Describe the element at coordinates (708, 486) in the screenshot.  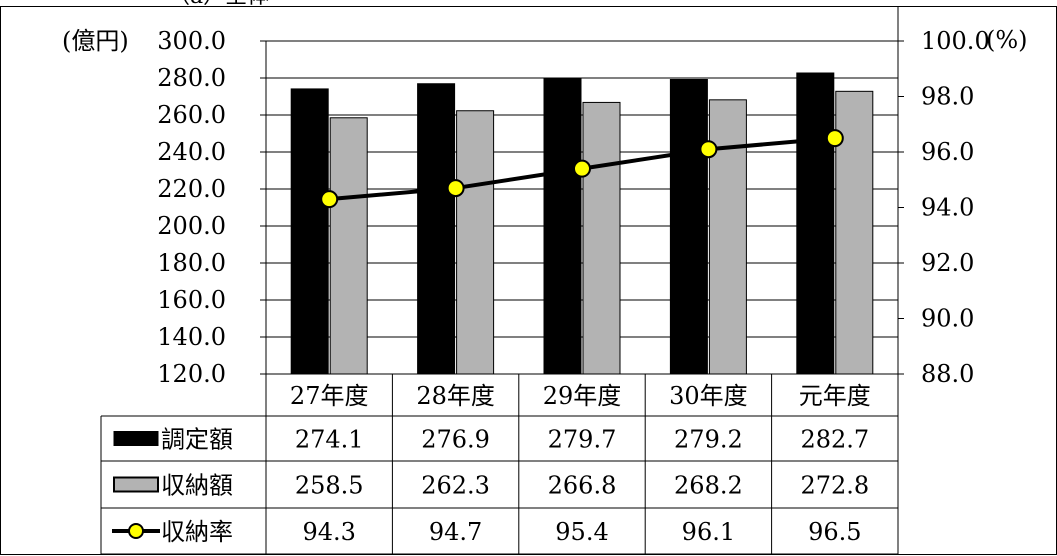
I see `table-cell: 268.2` at that location.